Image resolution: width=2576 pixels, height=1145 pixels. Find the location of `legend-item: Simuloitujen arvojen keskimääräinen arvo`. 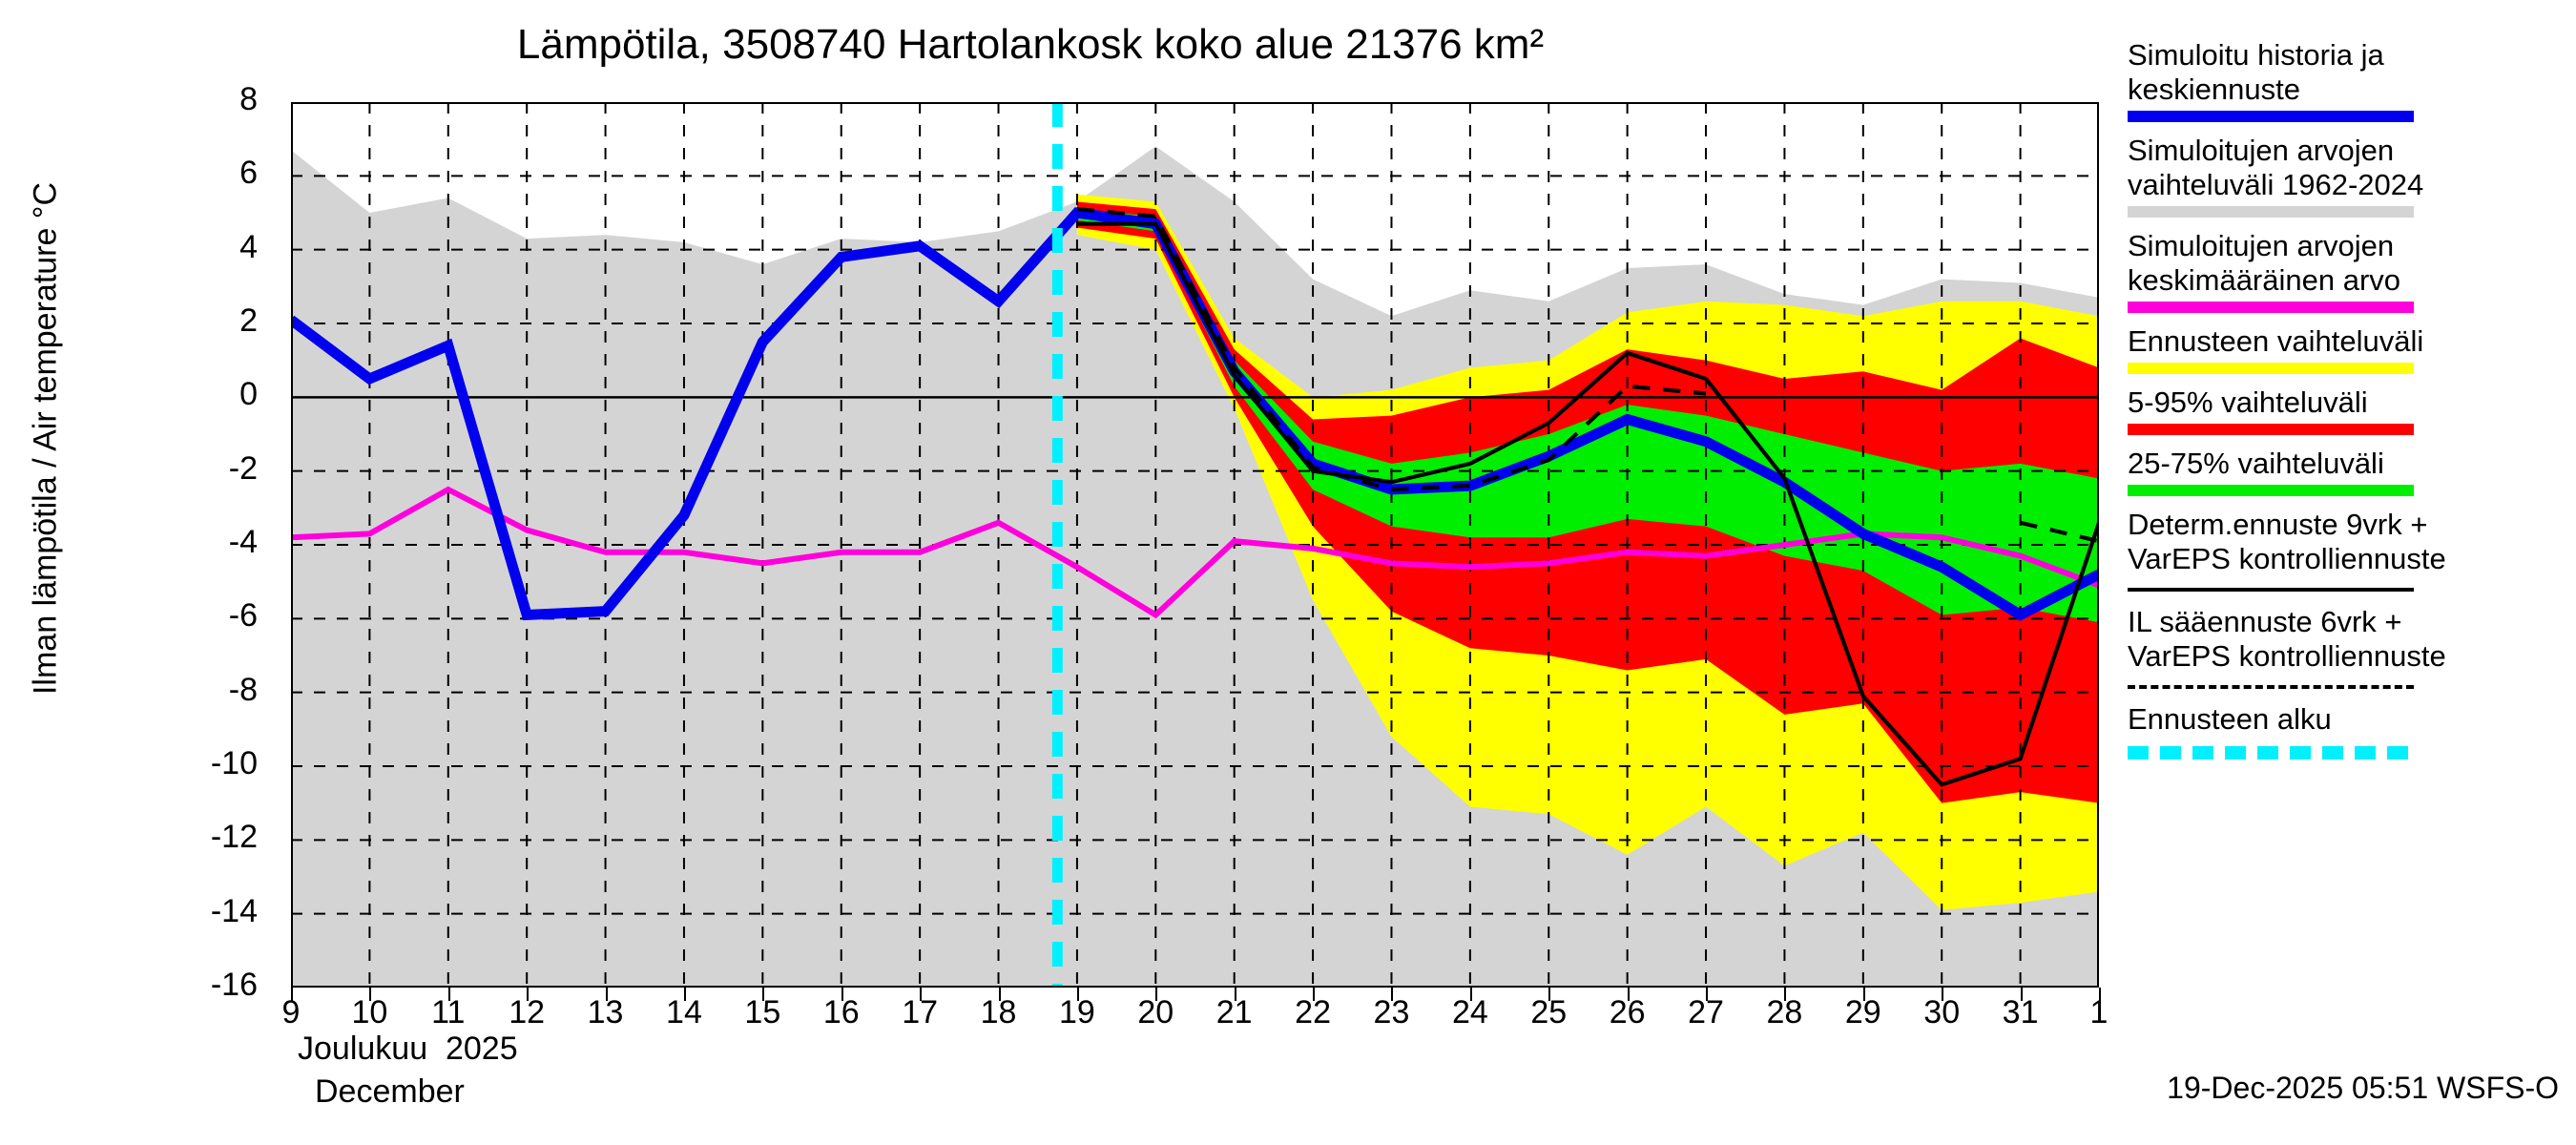

legend-item: Simuloitujen arvojen keskimääräinen arvo is located at coordinates (2347, 271).